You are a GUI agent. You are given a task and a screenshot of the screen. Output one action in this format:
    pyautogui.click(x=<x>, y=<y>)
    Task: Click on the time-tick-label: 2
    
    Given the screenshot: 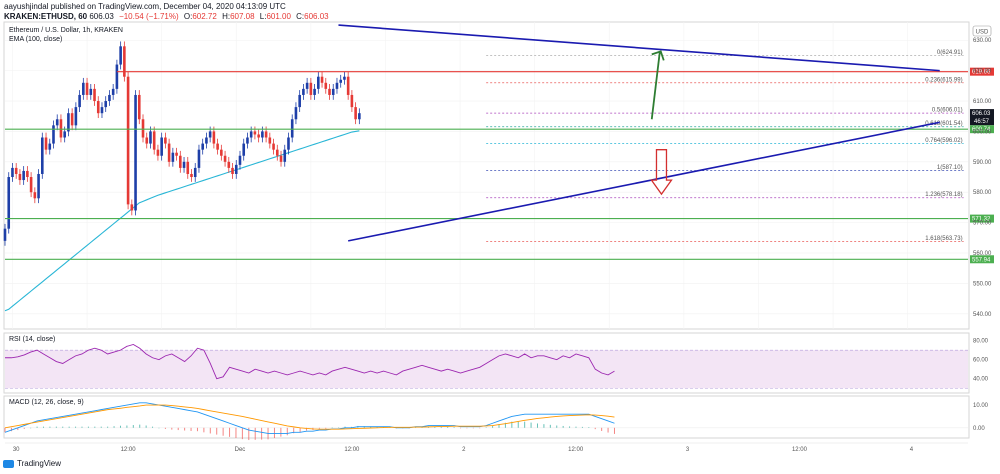 What is the action you would take?
    pyautogui.click(x=464, y=450)
    